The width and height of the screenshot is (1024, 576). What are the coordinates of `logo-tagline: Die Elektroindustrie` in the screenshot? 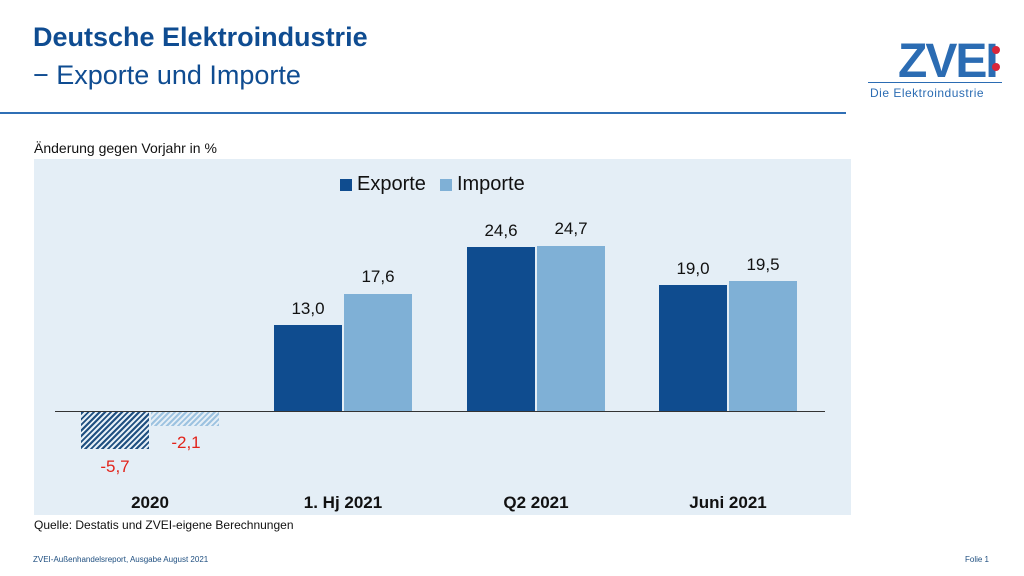 It's located at (927, 93).